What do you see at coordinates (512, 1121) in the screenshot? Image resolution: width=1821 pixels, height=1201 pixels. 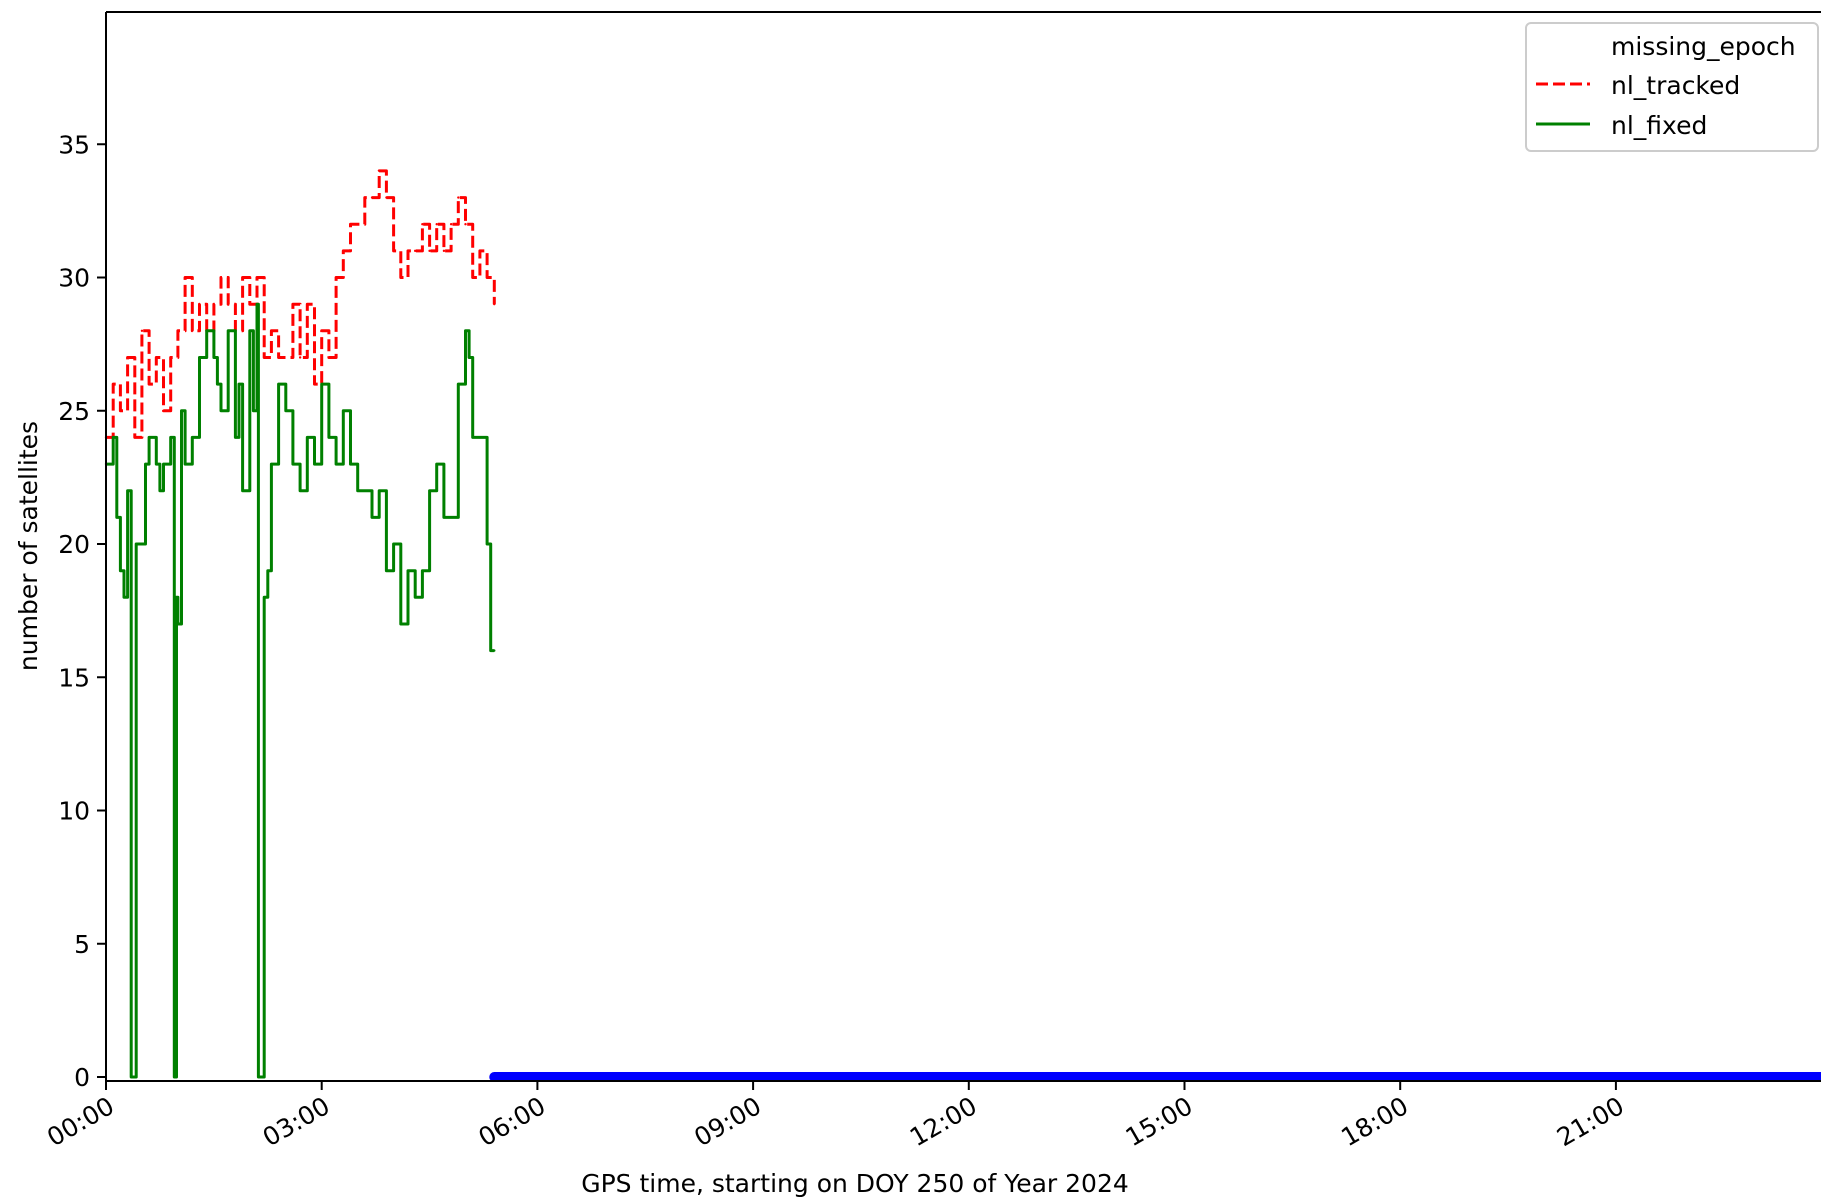 I see `x-tick-label: 06:00` at bounding box center [512, 1121].